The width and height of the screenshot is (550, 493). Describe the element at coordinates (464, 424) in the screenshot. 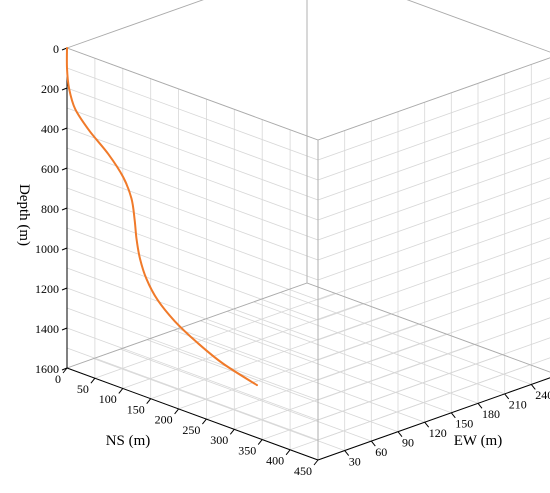

I see `ew-tick-label: 150` at that location.